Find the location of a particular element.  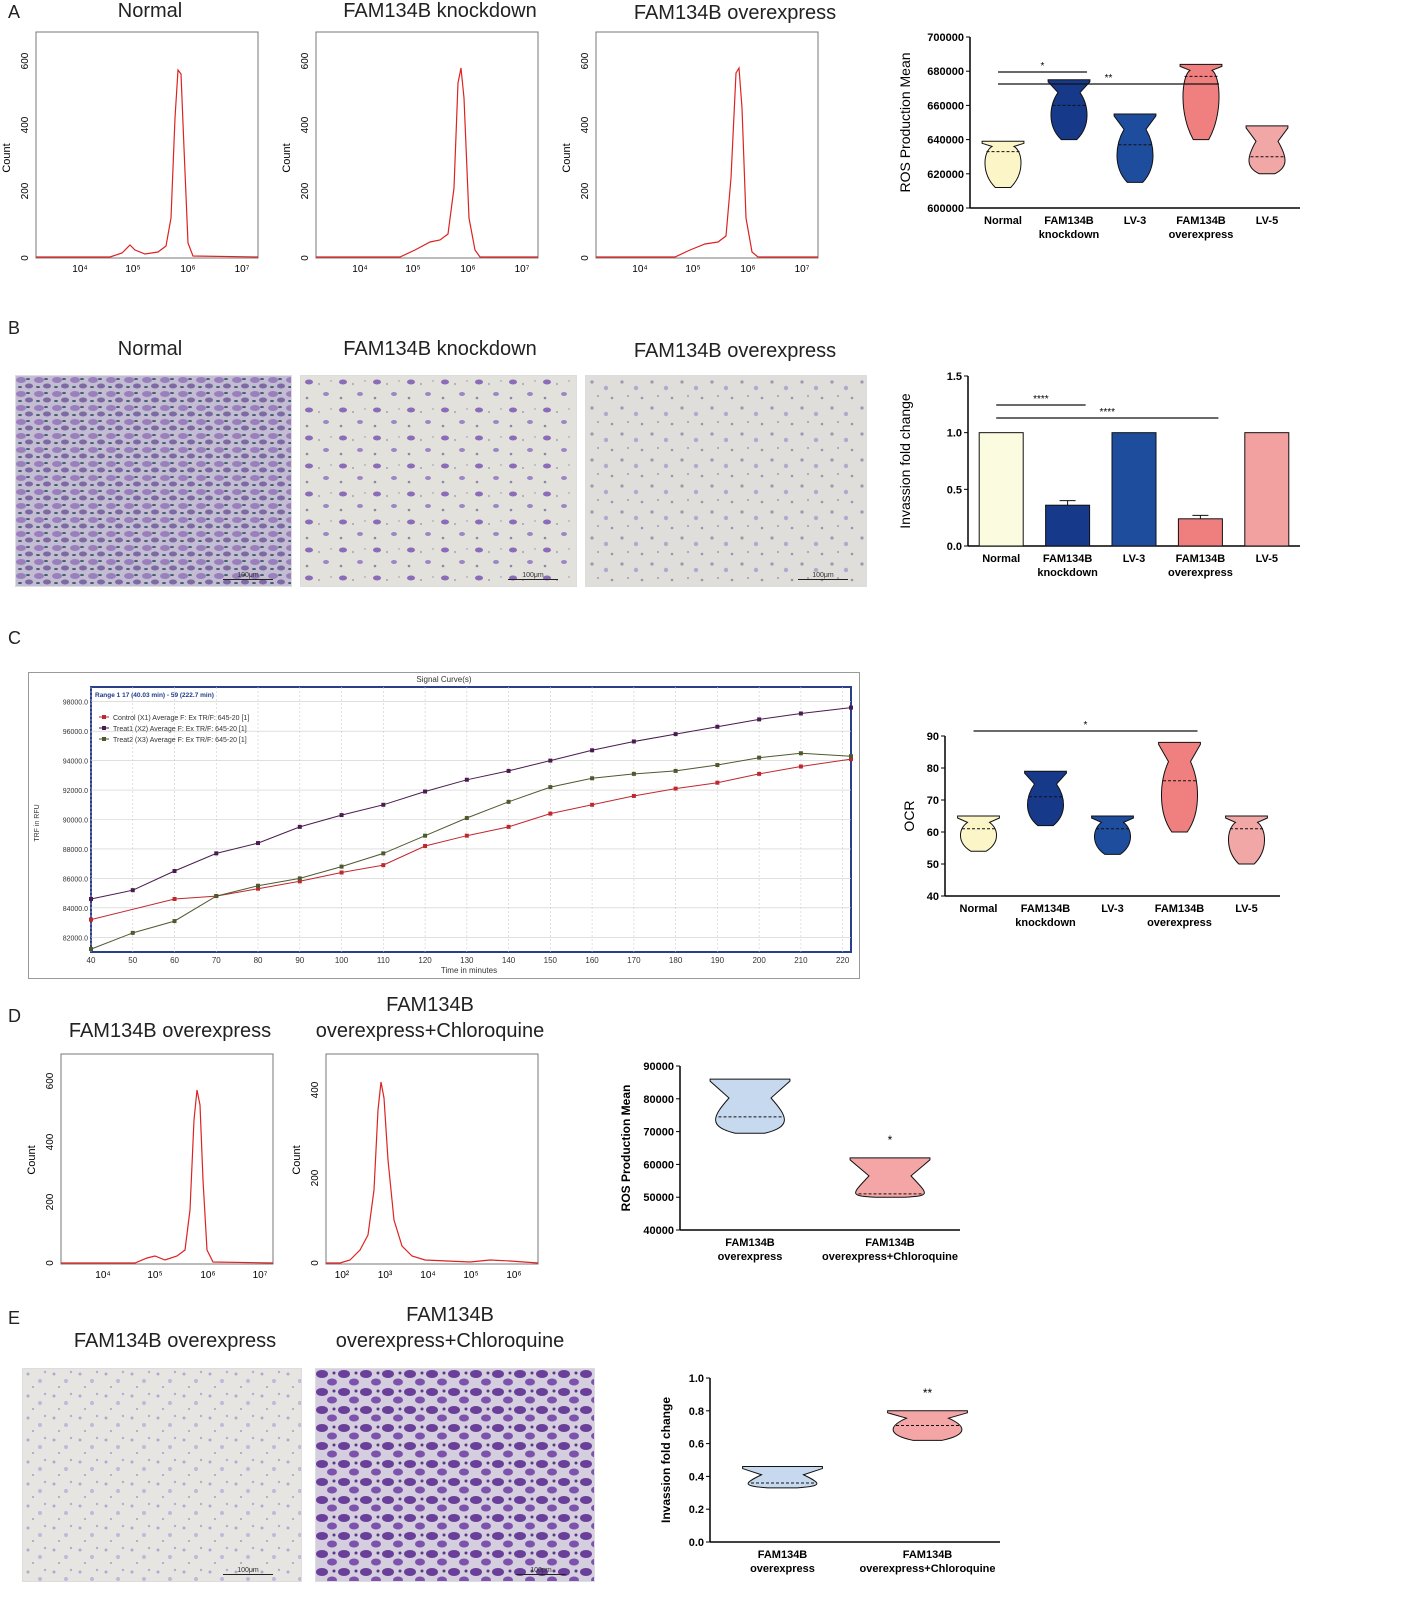

y-tick-label: 60 is located at coordinates (933, 833).